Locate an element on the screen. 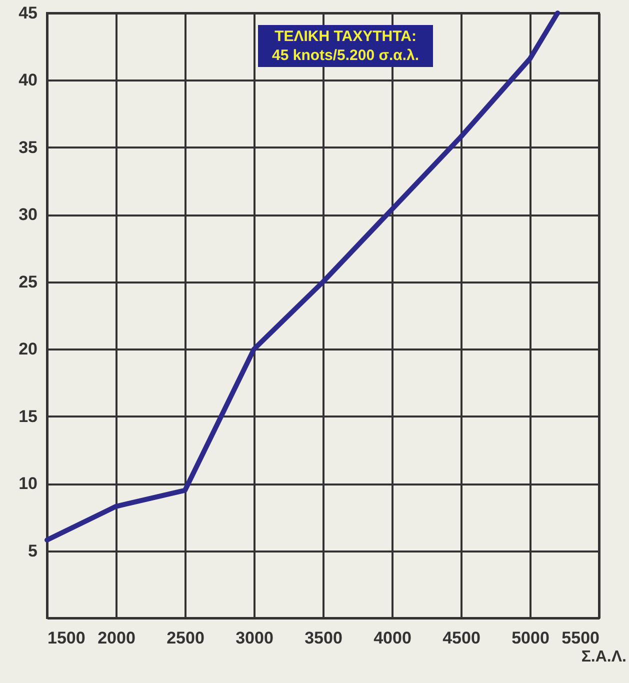 This screenshot has width=629, height=683. y-tick-label: 5 is located at coordinates (33, 550).